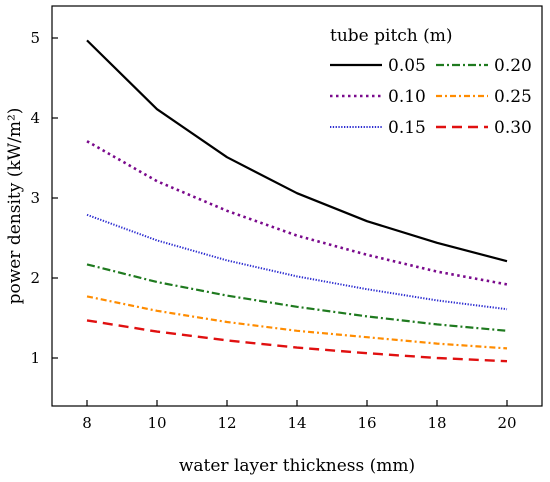  Describe the element at coordinates (35, 38) in the screenshot. I see `y-tick-label: 5` at that location.